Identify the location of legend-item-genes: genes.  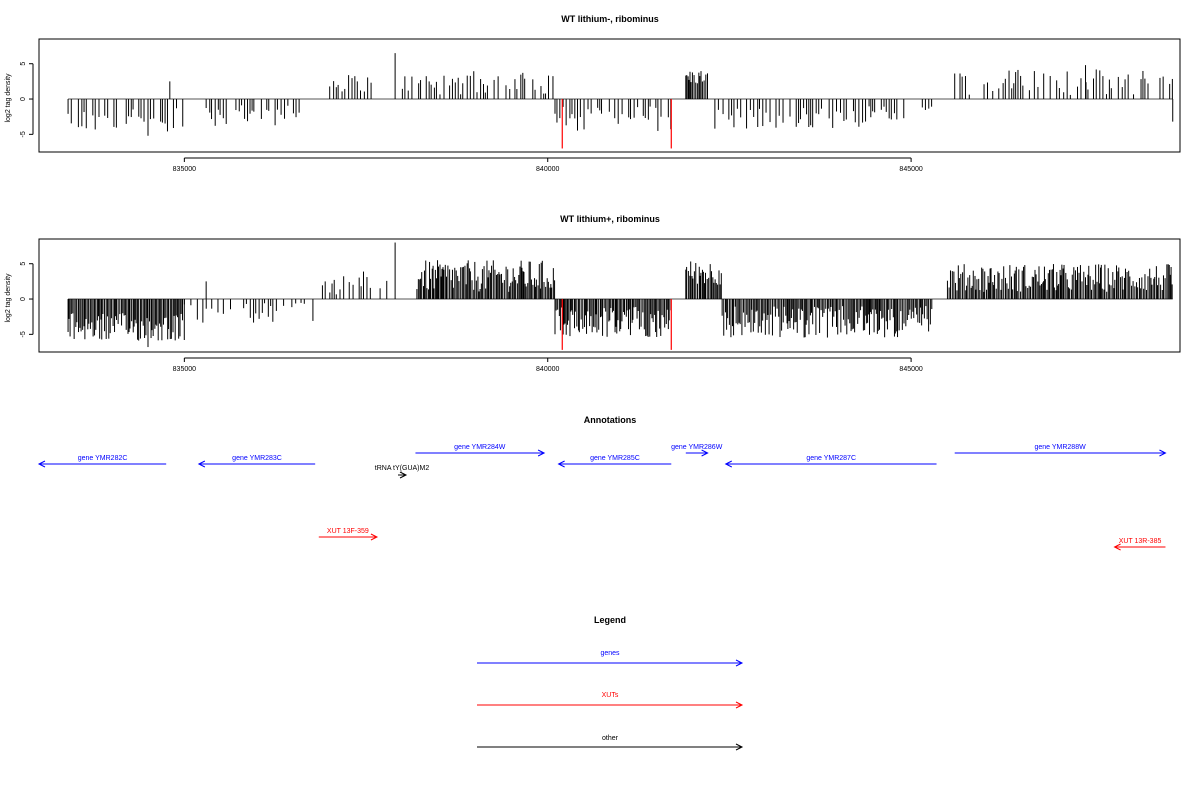
(610, 658).